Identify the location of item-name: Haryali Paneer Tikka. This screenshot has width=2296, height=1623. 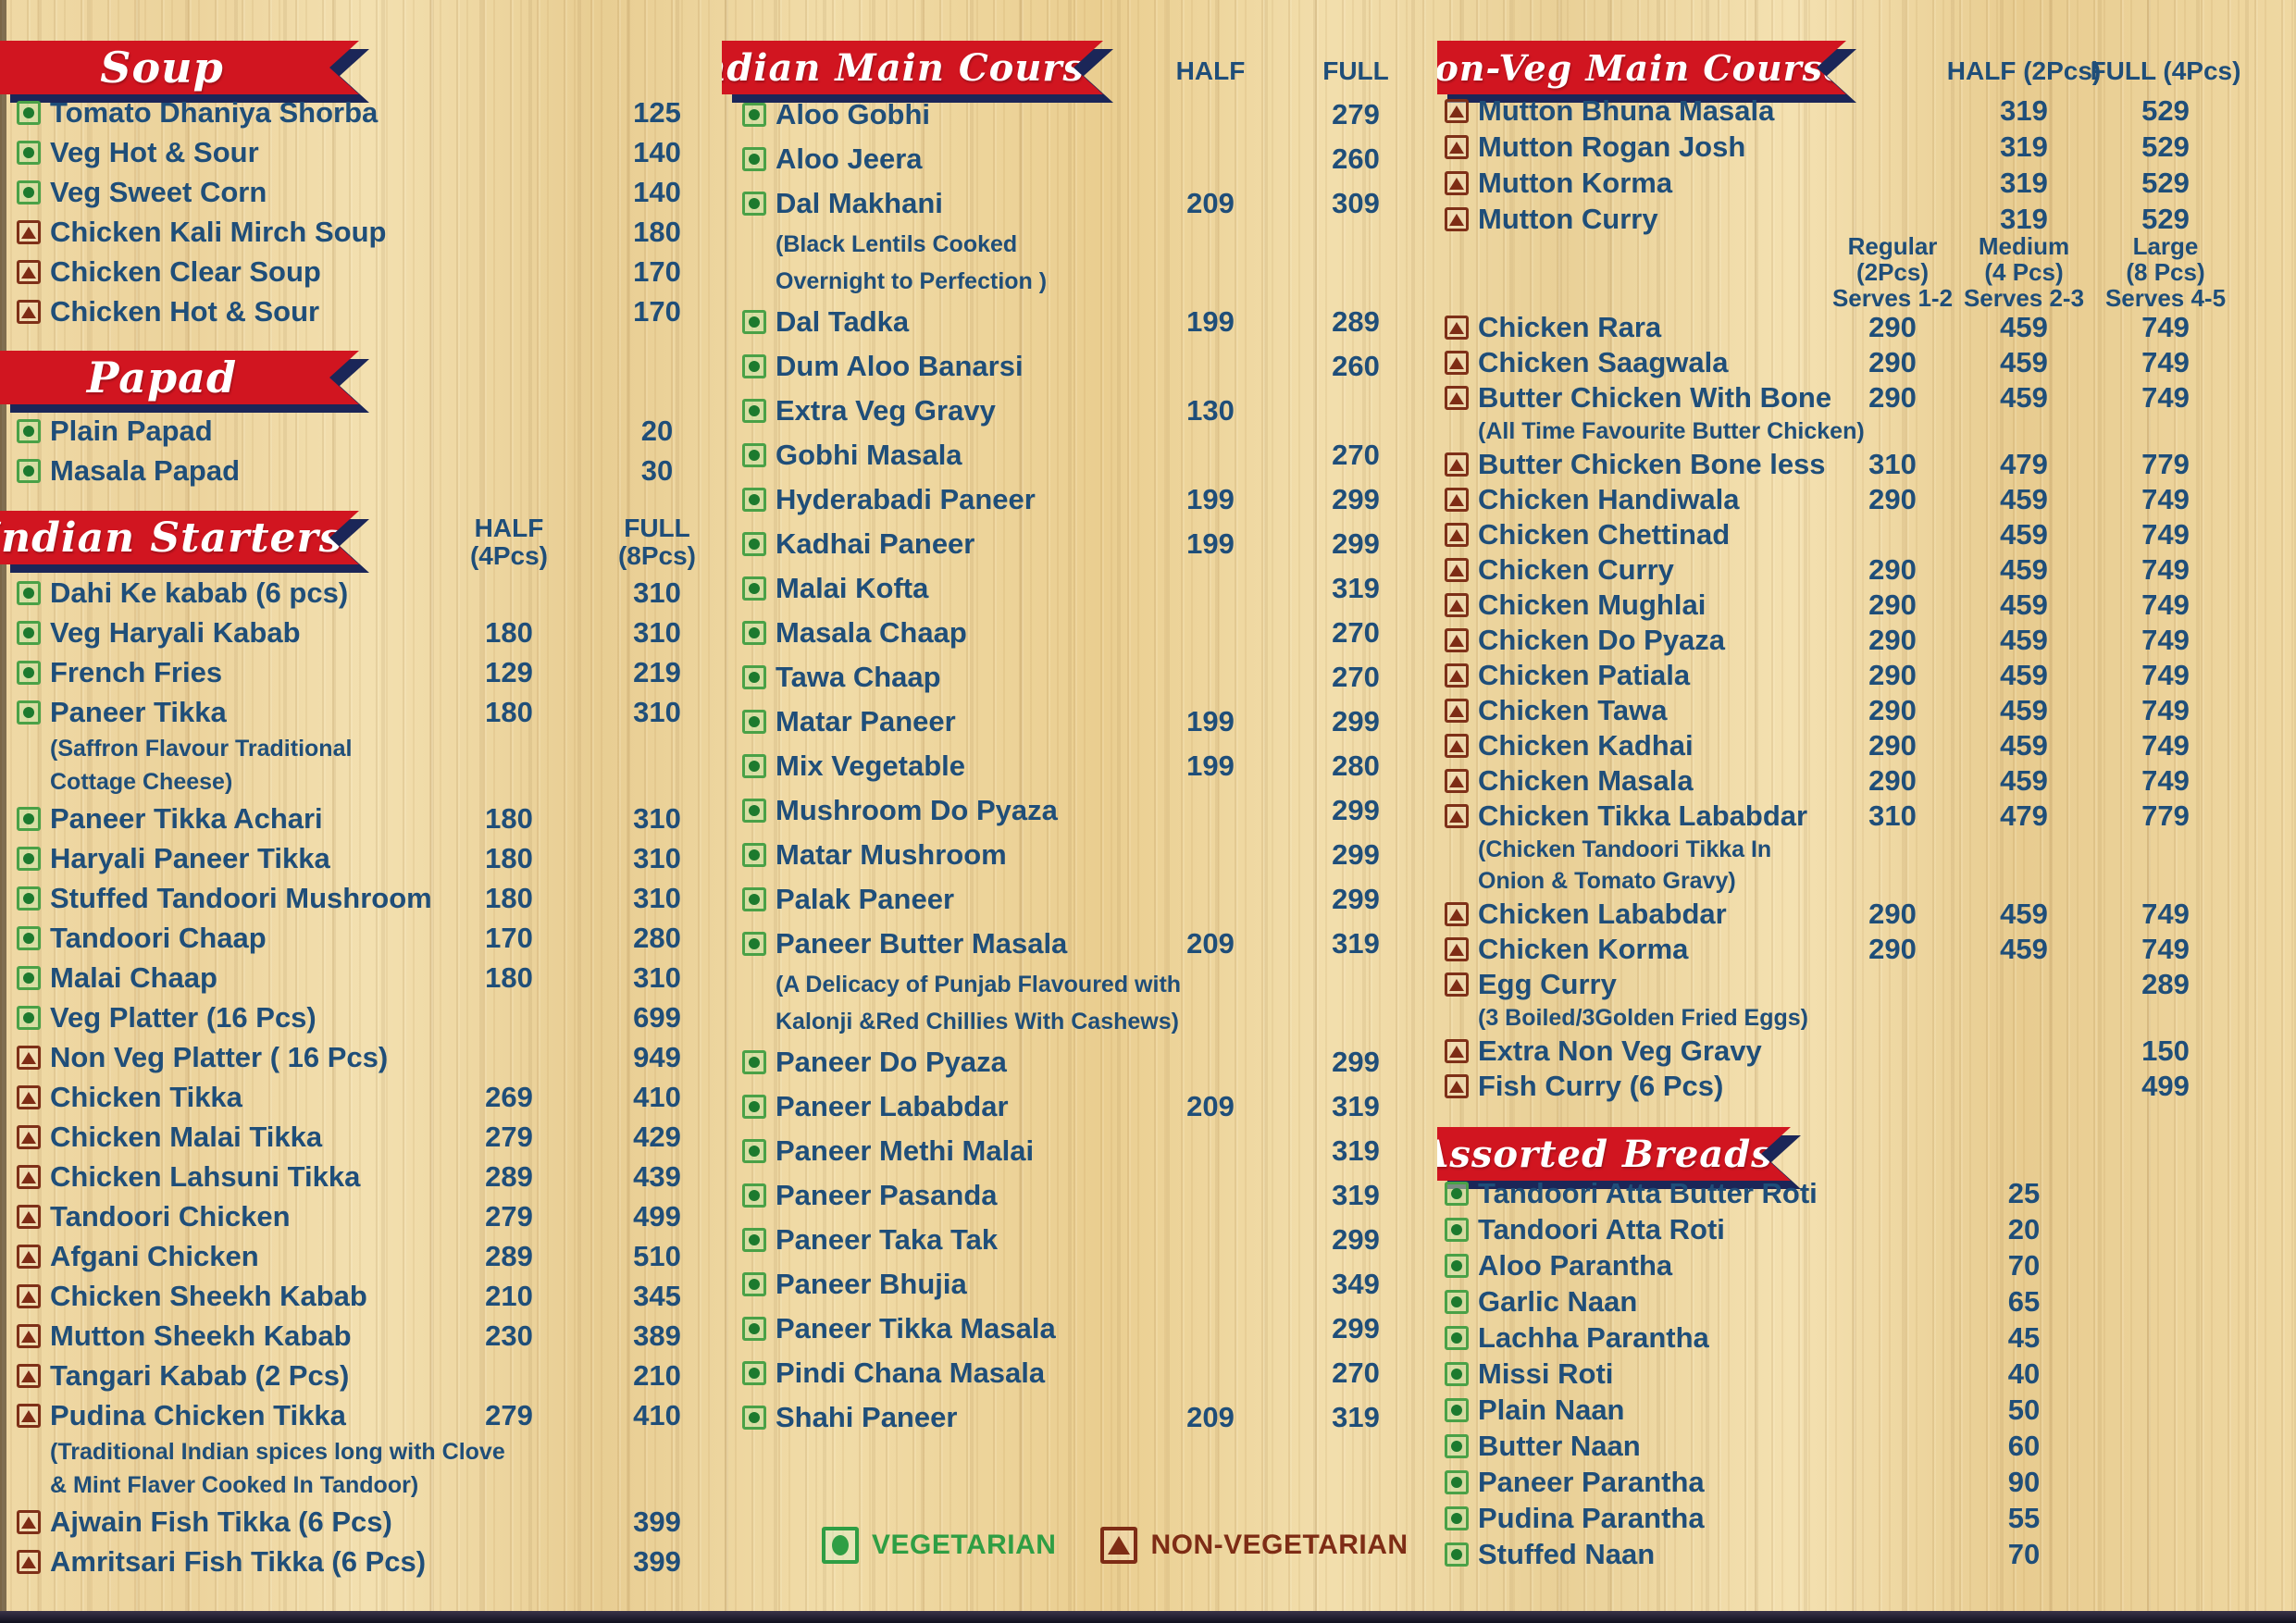
(190, 858).